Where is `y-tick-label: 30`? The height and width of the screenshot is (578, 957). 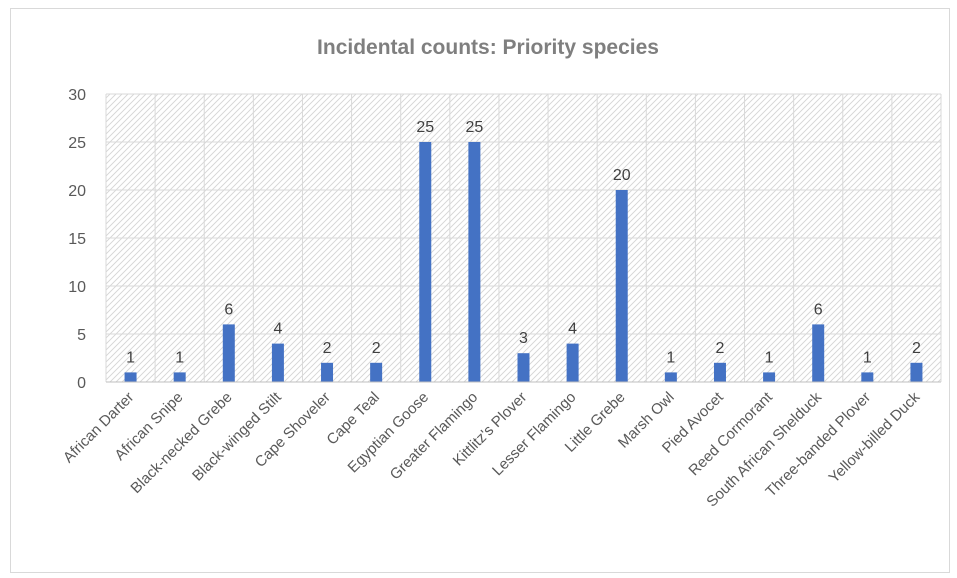
y-tick-label: 30 is located at coordinates (77, 95).